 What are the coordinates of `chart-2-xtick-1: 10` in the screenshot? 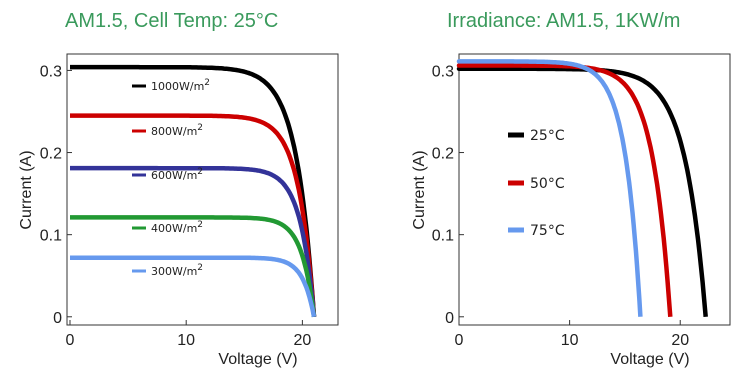 It's located at (570, 340).